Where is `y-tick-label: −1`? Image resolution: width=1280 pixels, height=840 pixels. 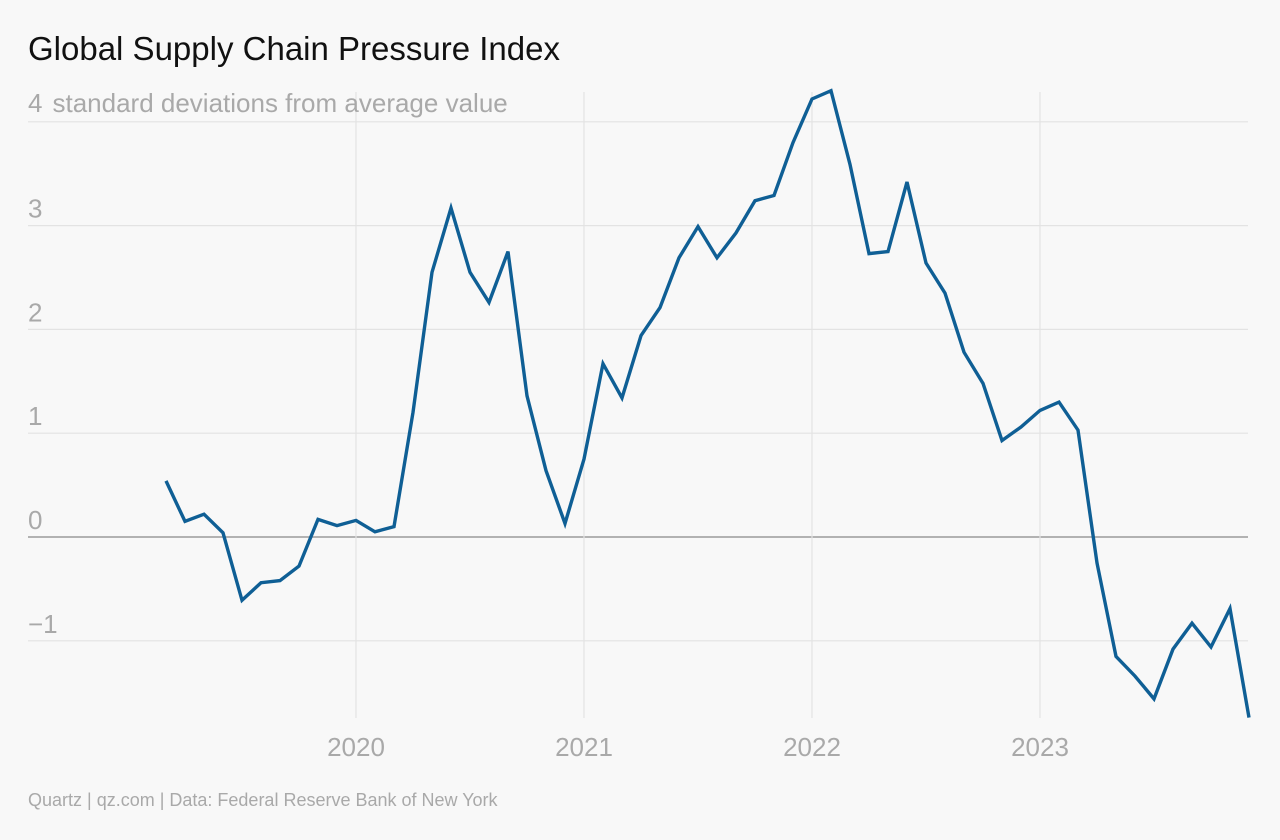
y-tick-label: −1 is located at coordinates (43, 624).